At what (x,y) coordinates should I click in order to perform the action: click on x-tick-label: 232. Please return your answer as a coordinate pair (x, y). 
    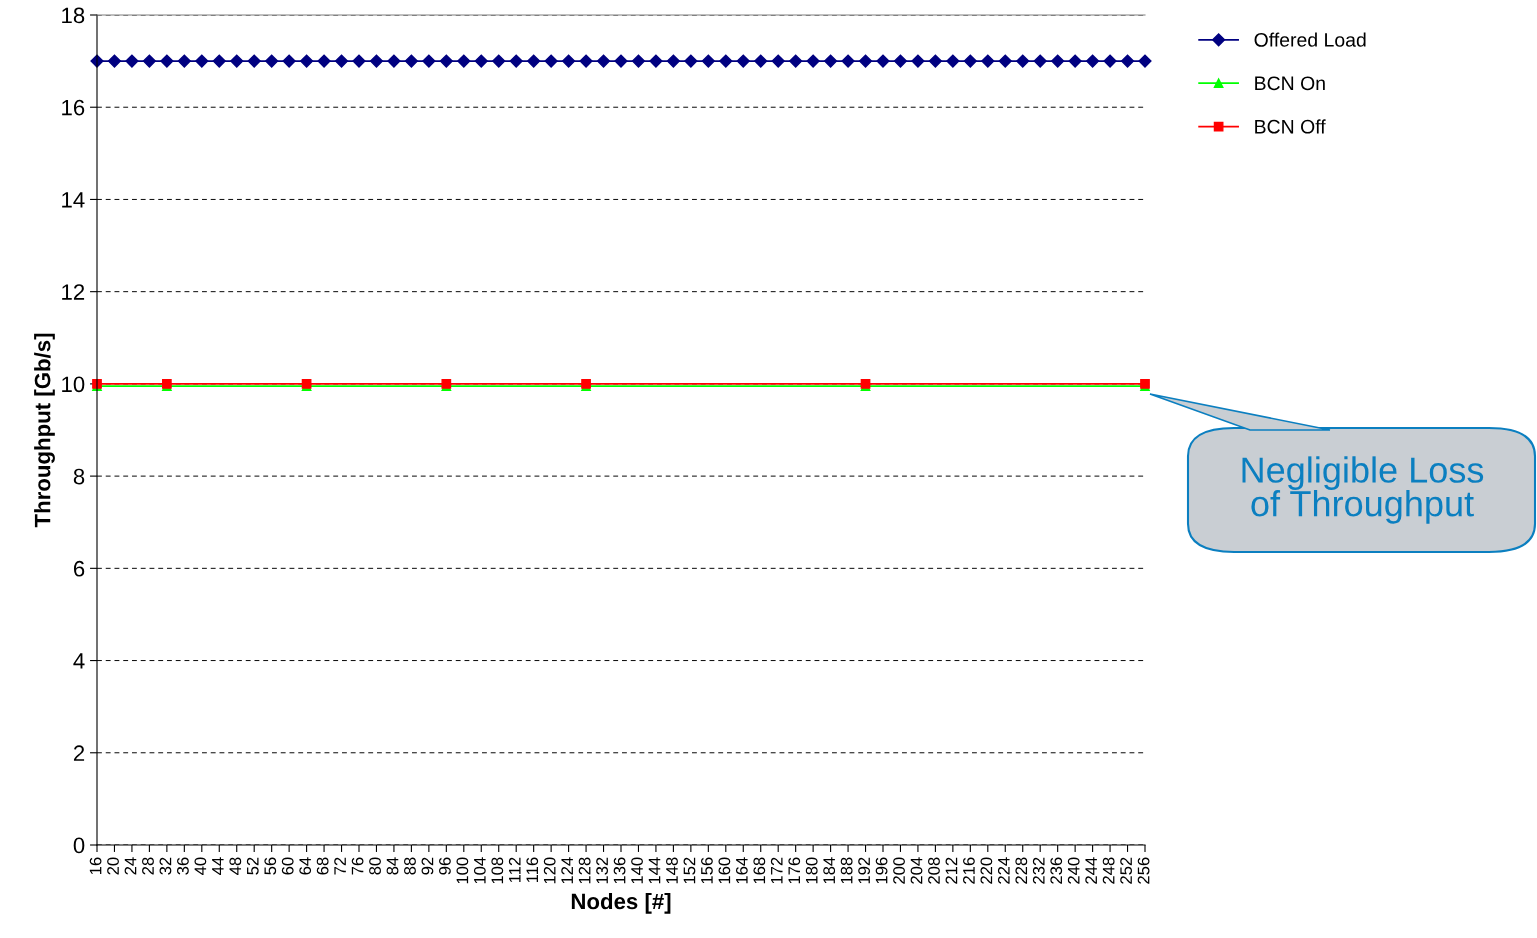
    Looking at the image, I should click on (1038, 870).